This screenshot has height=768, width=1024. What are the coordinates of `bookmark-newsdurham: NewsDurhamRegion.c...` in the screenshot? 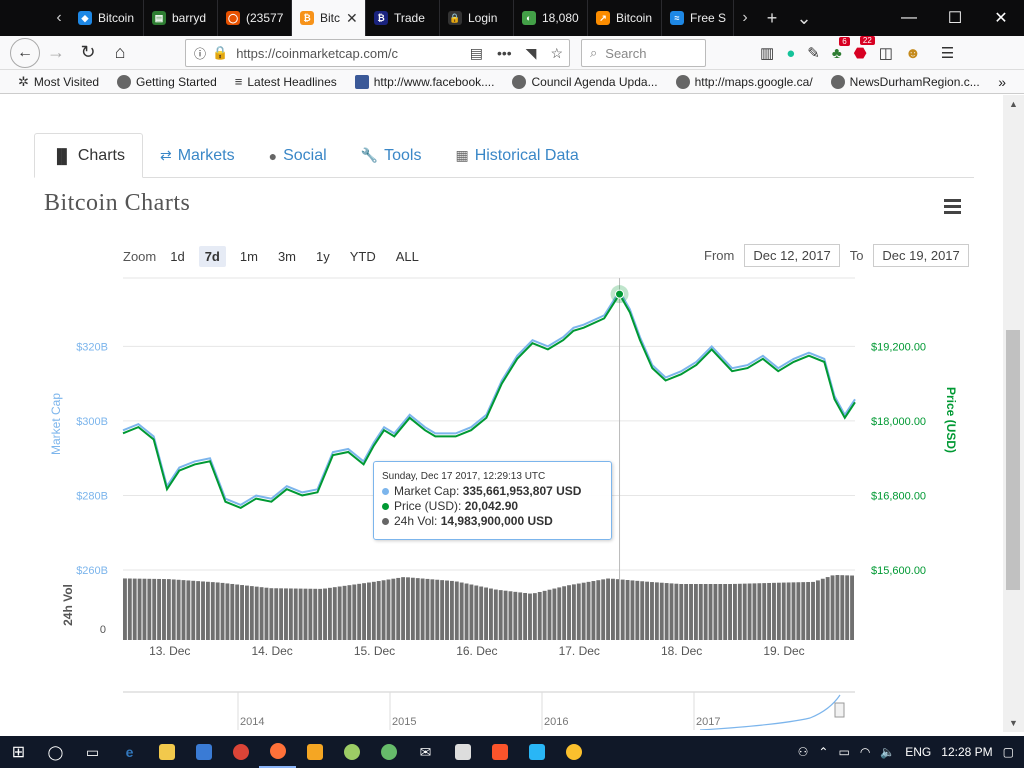 It's located at (905, 81).